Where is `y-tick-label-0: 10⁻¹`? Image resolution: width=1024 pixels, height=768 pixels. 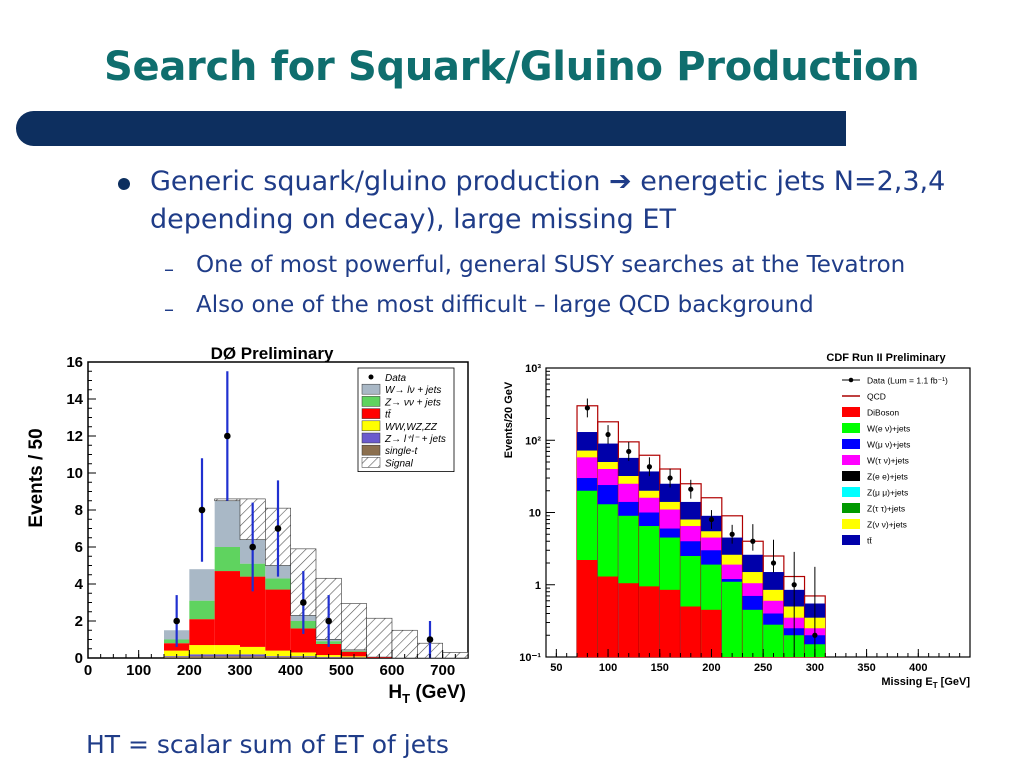
y-tick-label-0: 10⁻¹ is located at coordinates (530, 658).